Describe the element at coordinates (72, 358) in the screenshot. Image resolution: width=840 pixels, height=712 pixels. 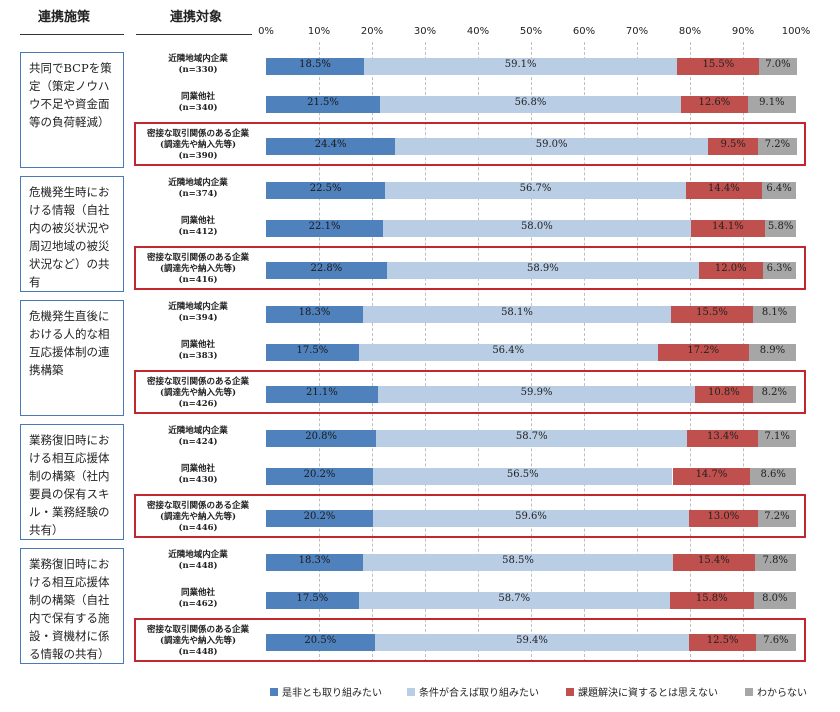
I see `policy-box: 危機発生直後における人的な相互応援体制の連携構築` at that location.